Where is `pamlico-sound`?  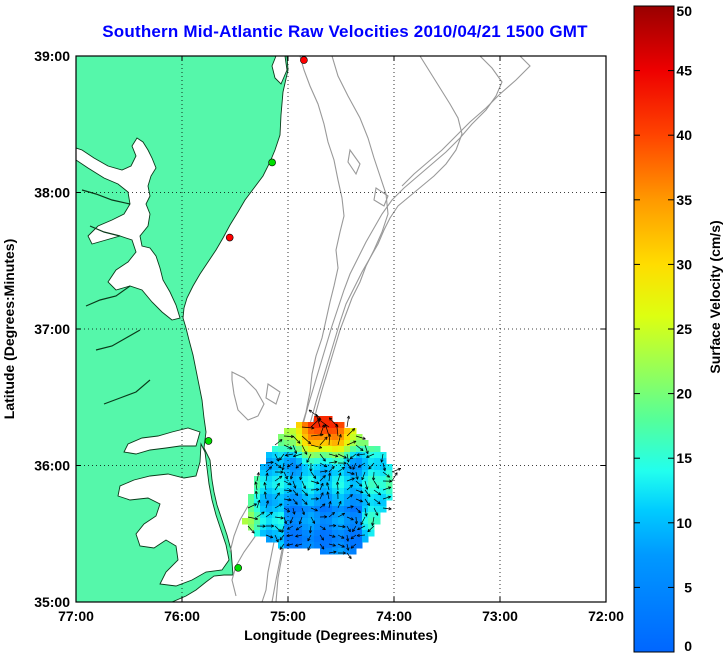 pamlico-sound is located at coordinates (173, 514).